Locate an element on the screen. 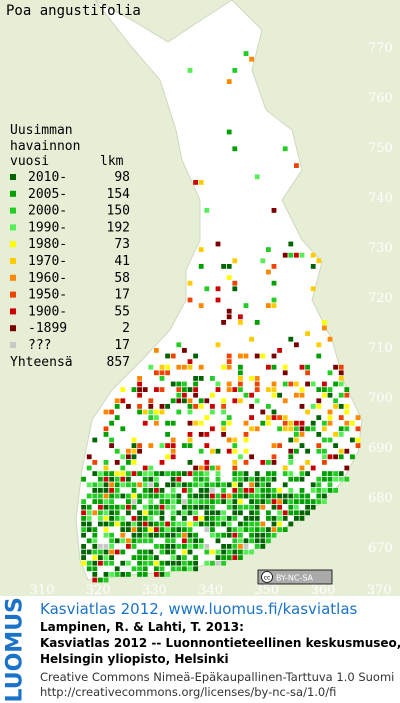 The image size is (400, 703). legend-count: 41 is located at coordinates (122, 261).